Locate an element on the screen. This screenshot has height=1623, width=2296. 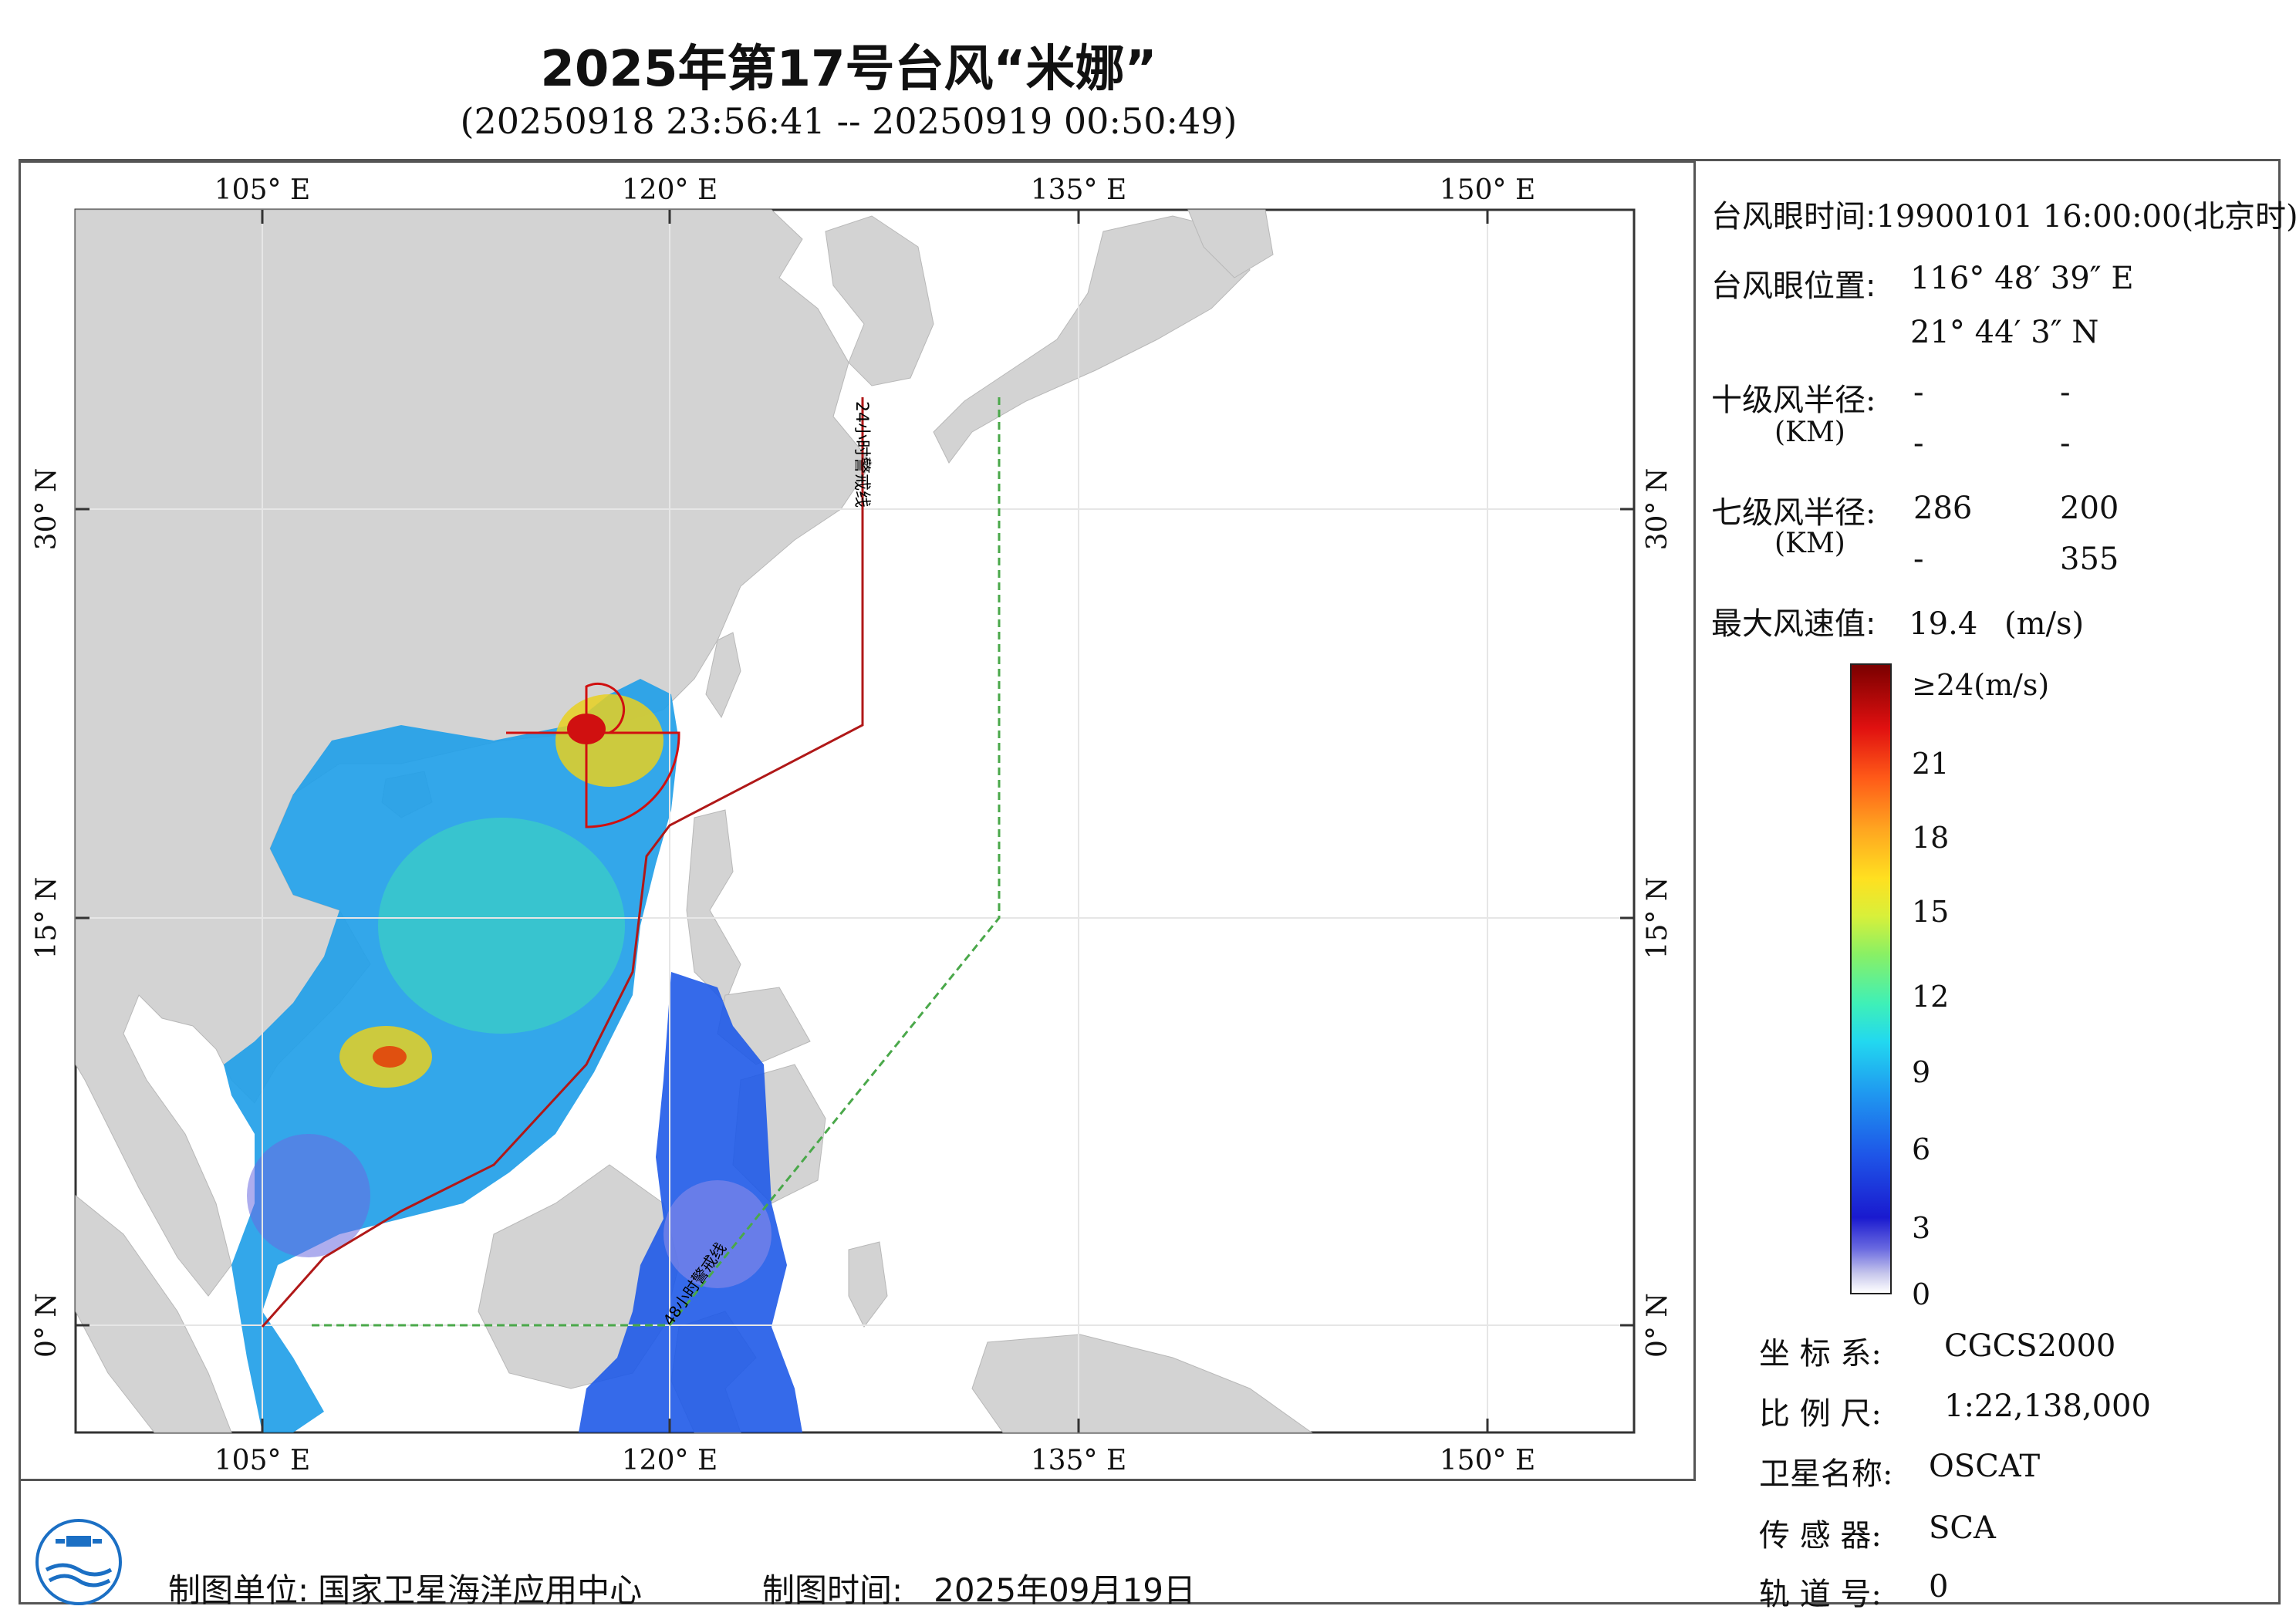
land-taiwan is located at coordinates (723, 675).